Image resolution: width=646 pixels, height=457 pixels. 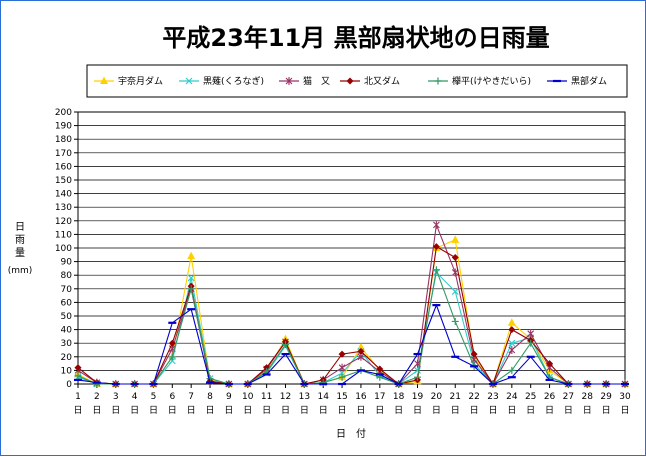 What do you see at coordinates (437, 397) in the screenshot?
I see `x-tick-label: 20` at bounding box center [437, 397].